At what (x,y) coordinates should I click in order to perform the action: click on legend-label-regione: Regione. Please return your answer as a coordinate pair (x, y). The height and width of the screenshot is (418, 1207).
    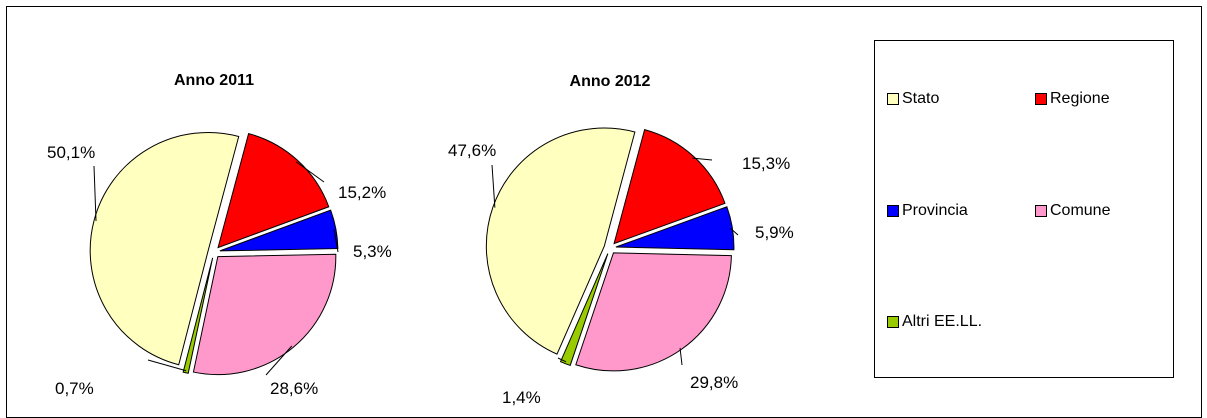
    Looking at the image, I should click on (1080, 98).